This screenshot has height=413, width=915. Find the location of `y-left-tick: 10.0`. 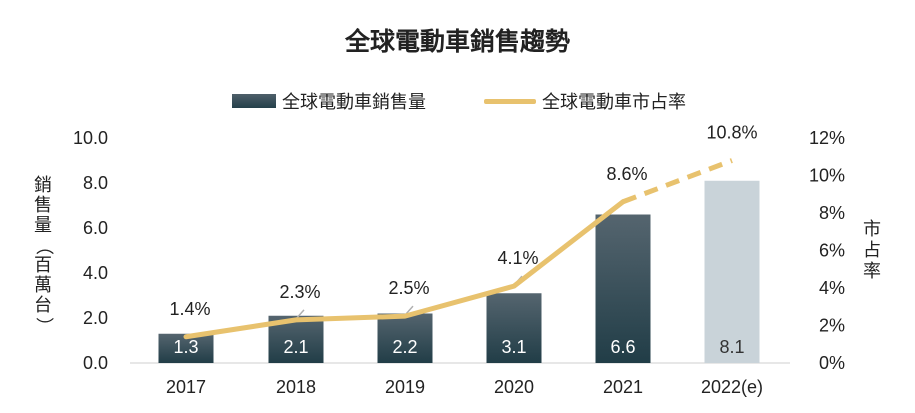

y-left-tick: 10.0 is located at coordinates (90, 138).